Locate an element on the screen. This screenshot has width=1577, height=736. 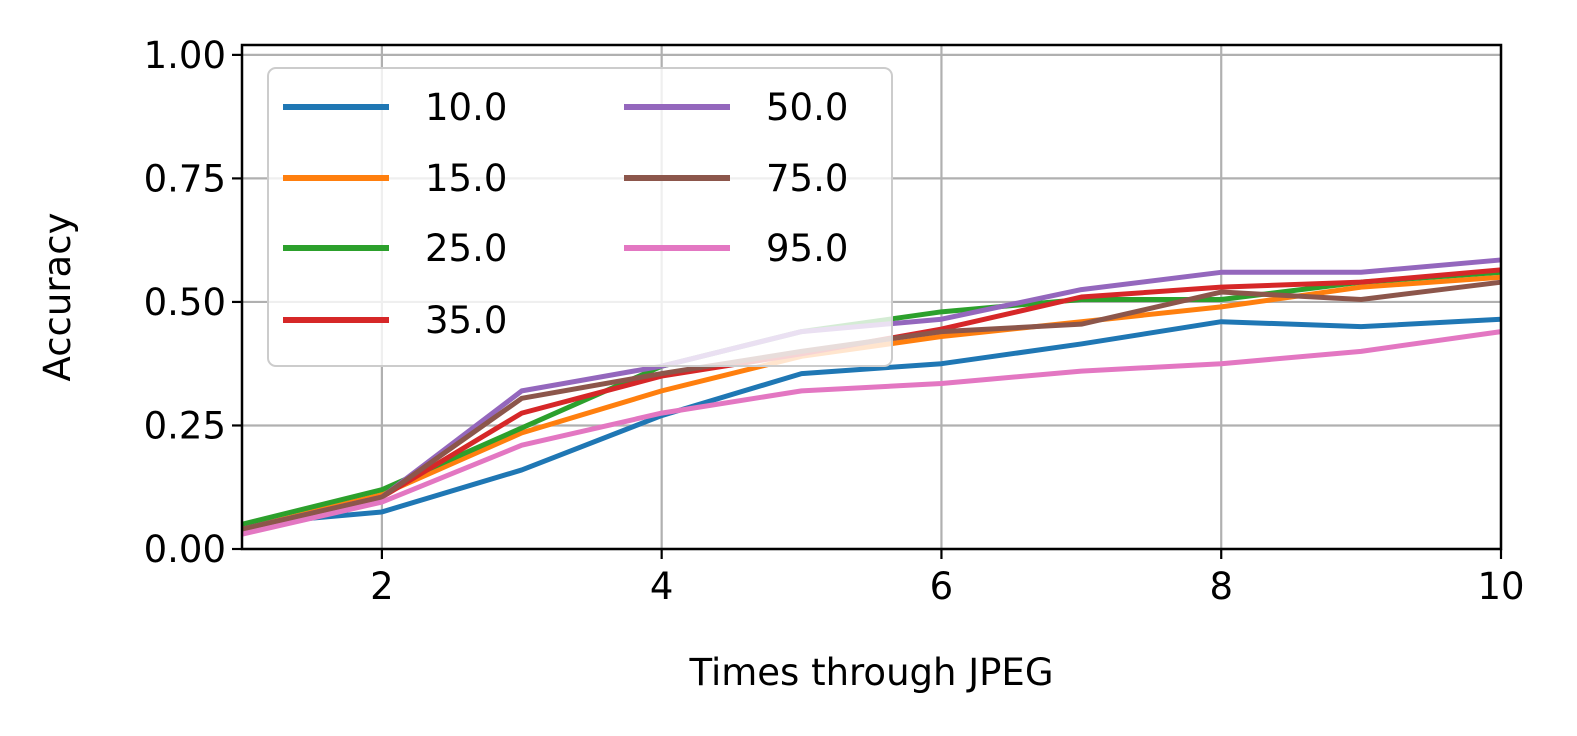
y-tick-label: 1.00 is located at coordinates (185, 55).